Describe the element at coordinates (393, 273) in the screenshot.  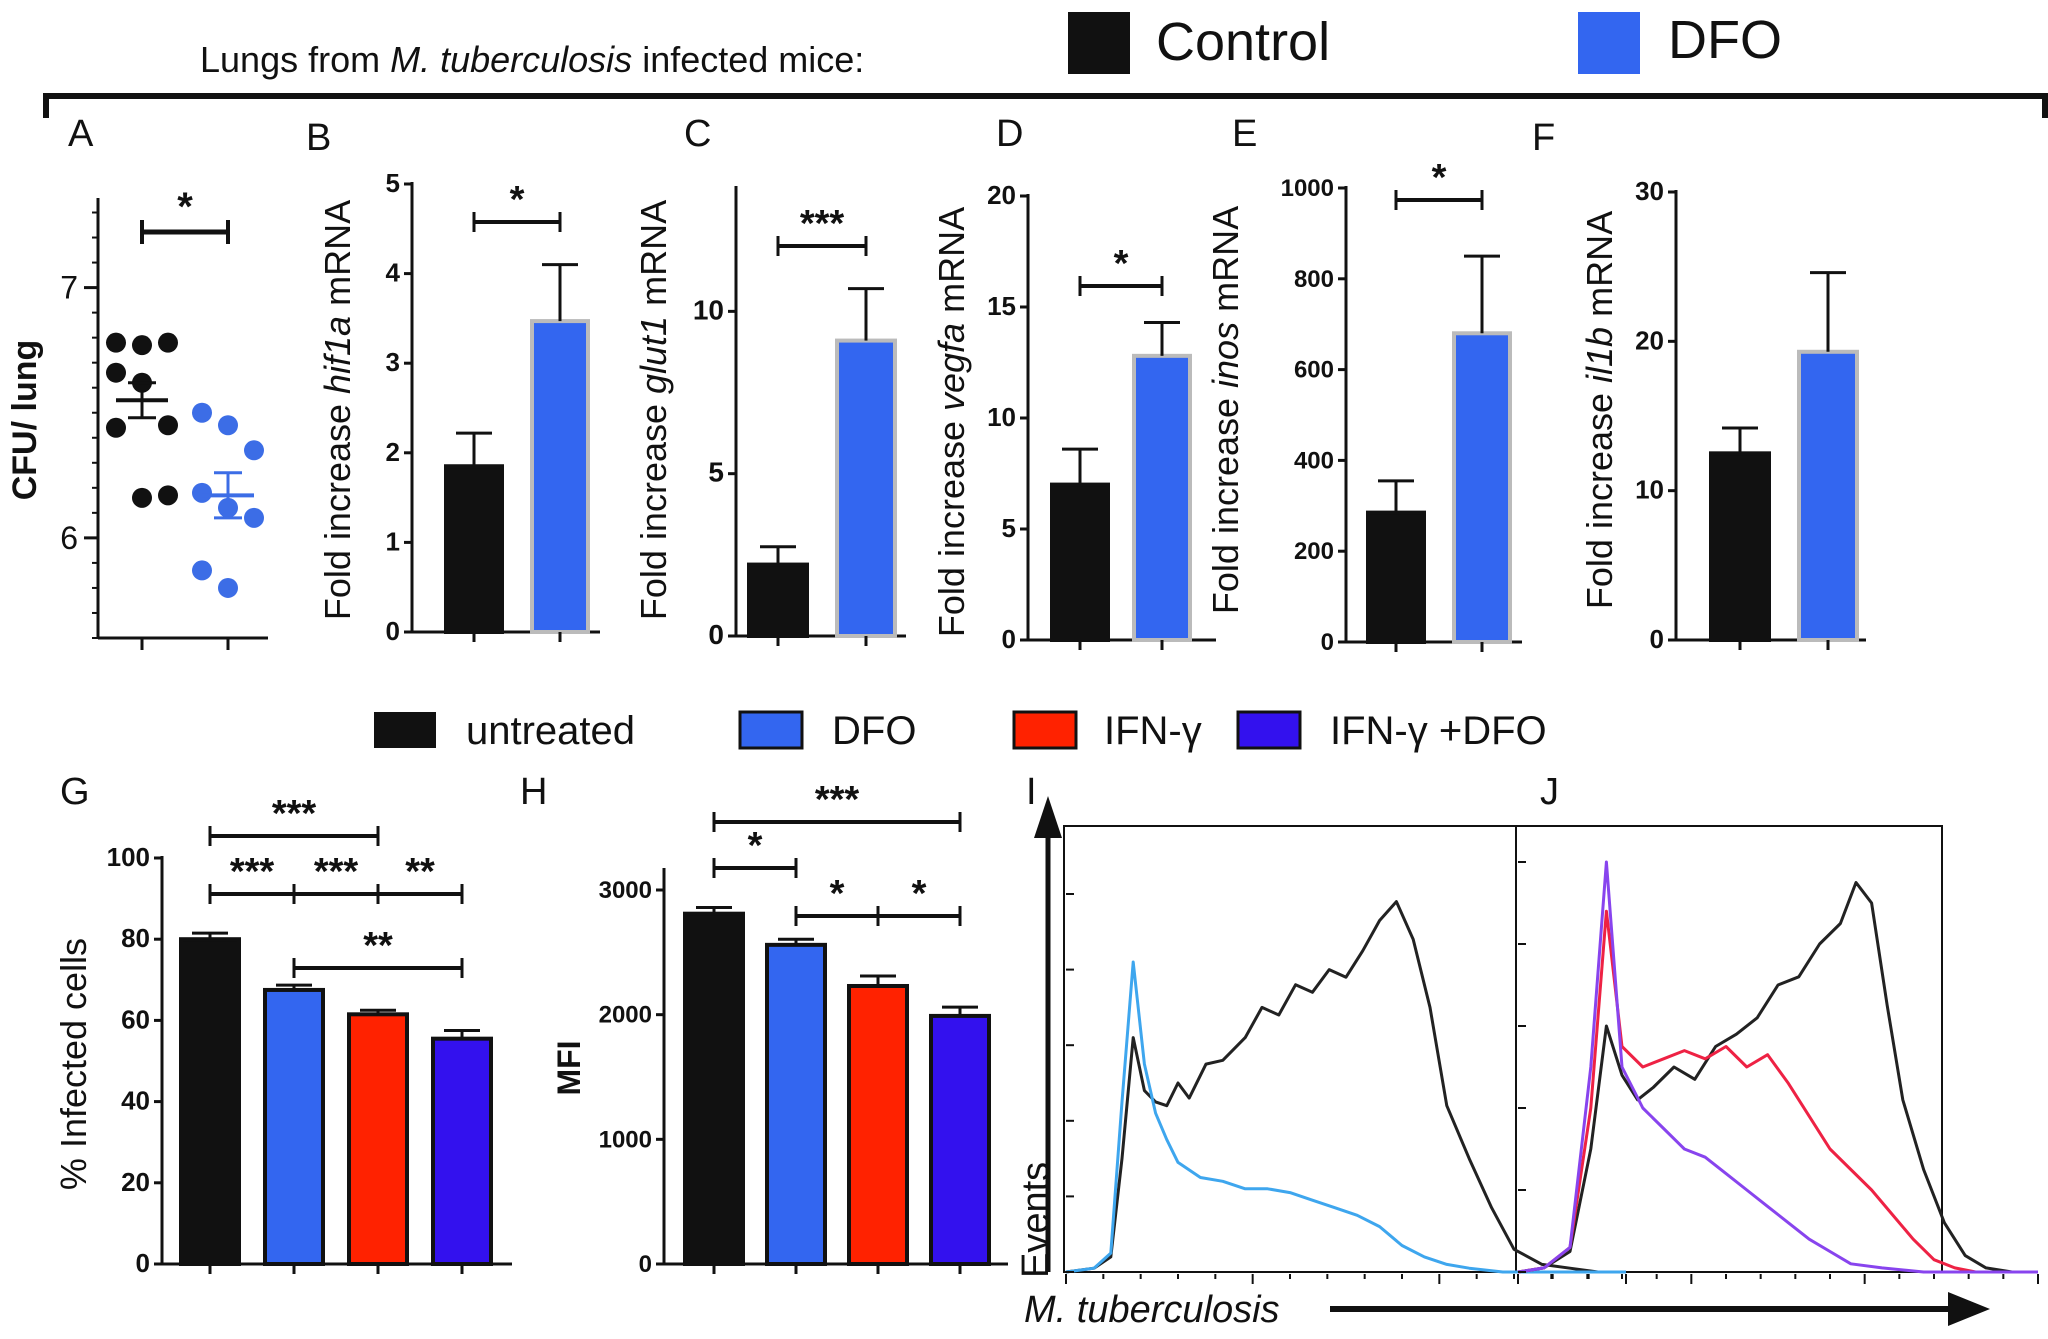
I see `panel-b-tick-label: 4` at that location.